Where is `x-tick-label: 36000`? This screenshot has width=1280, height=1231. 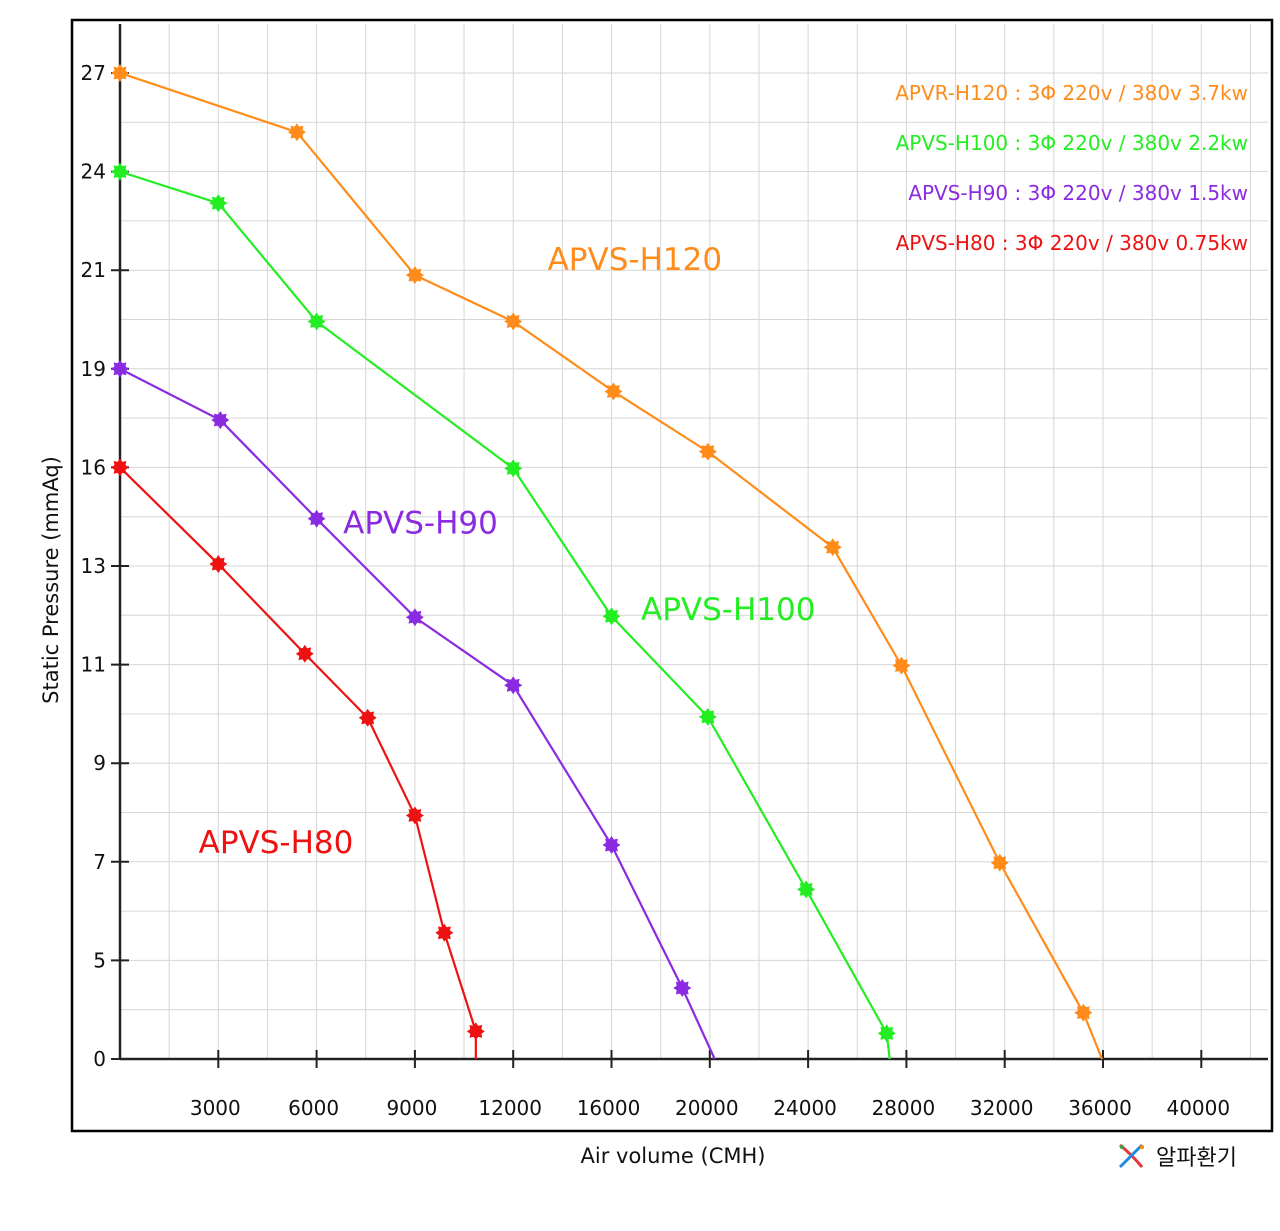 x-tick-label: 36000 is located at coordinates (1100, 1108).